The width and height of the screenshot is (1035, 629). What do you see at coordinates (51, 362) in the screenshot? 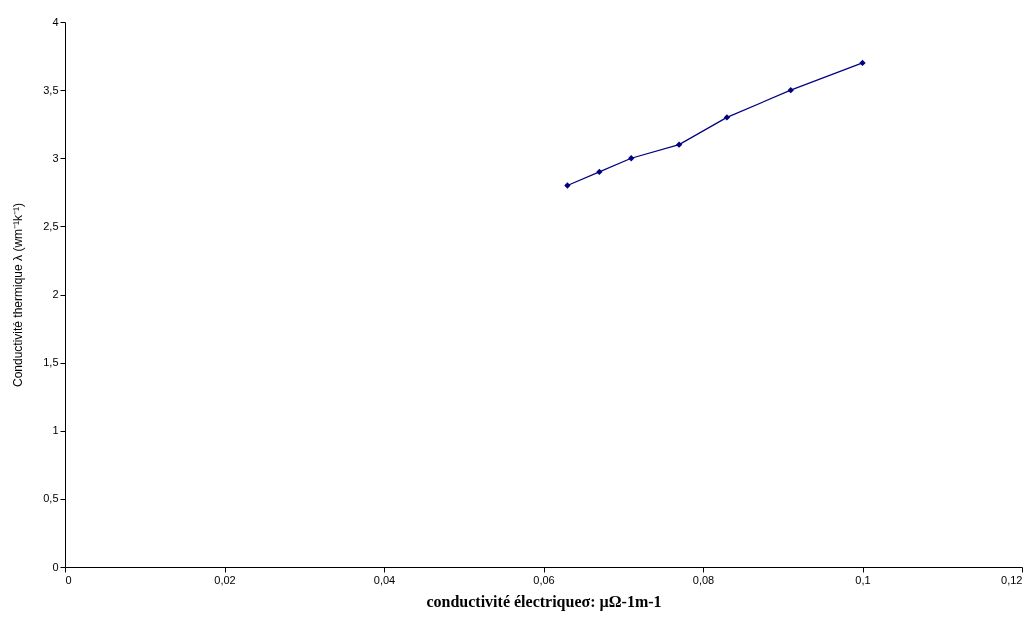
I see `y-tick-label: 1,5` at bounding box center [51, 362].